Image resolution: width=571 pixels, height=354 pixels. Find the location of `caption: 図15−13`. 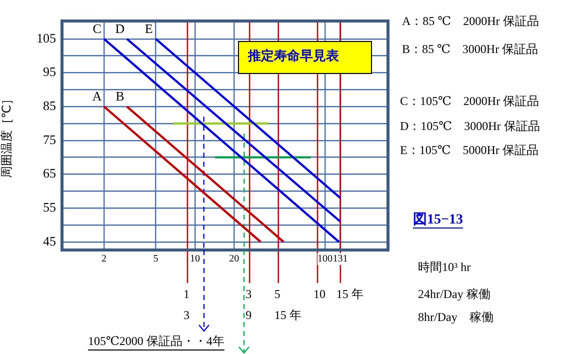

caption: 図15−13 is located at coordinates (438, 220).